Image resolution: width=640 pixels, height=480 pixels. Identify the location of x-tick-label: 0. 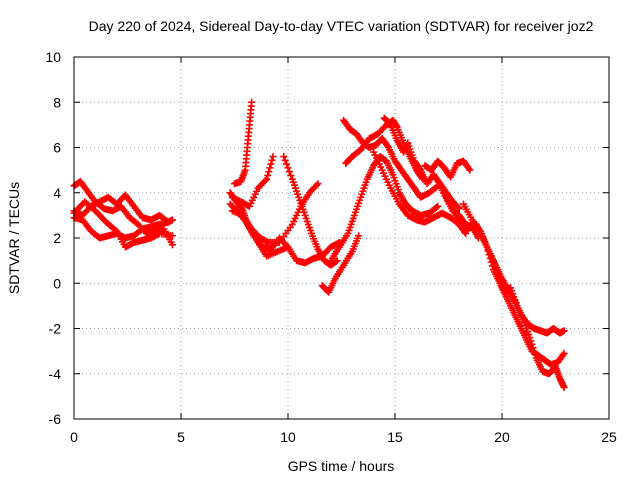
(74, 437).